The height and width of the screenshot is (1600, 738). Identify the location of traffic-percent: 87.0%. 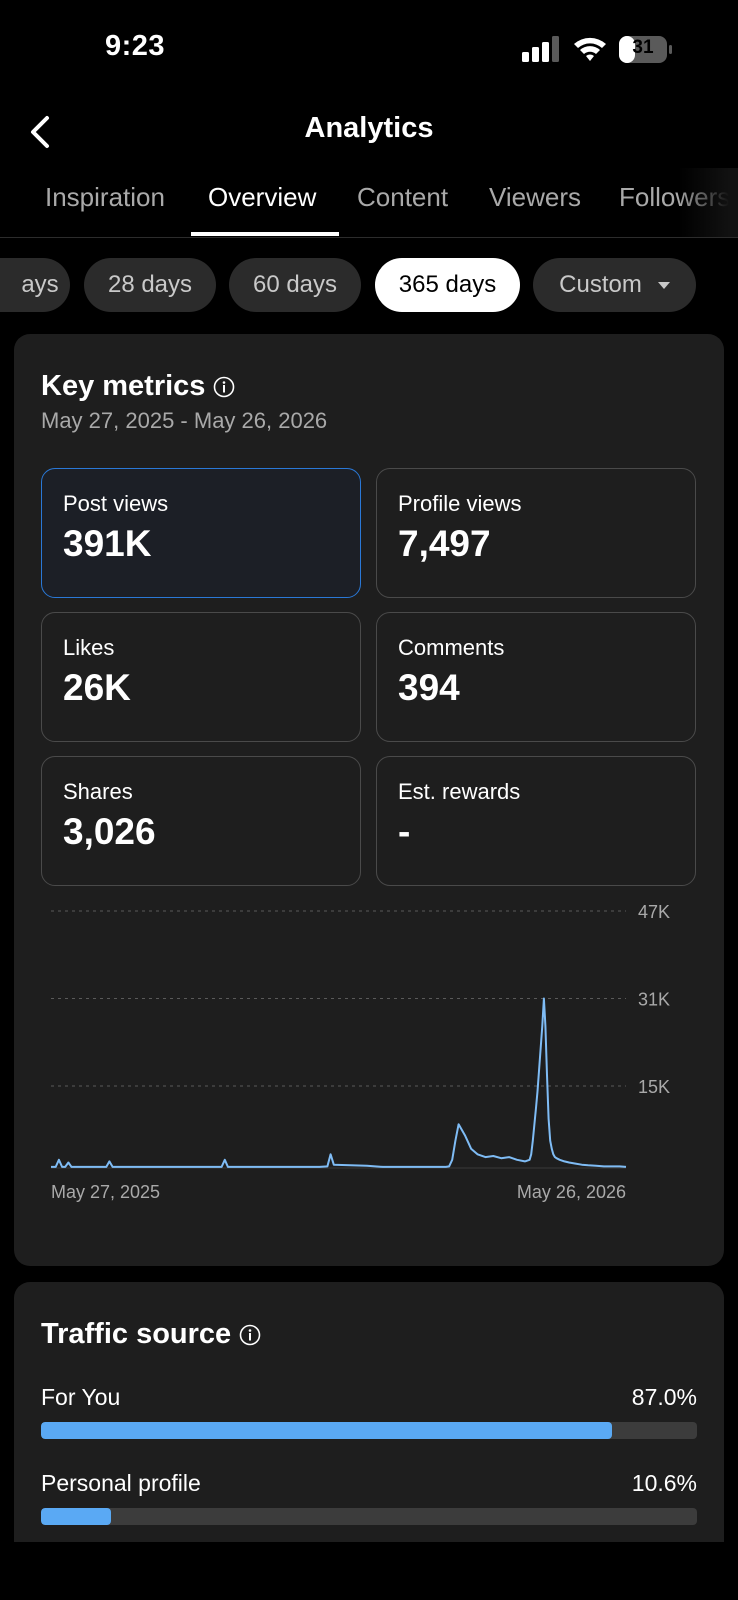
(664, 1397).